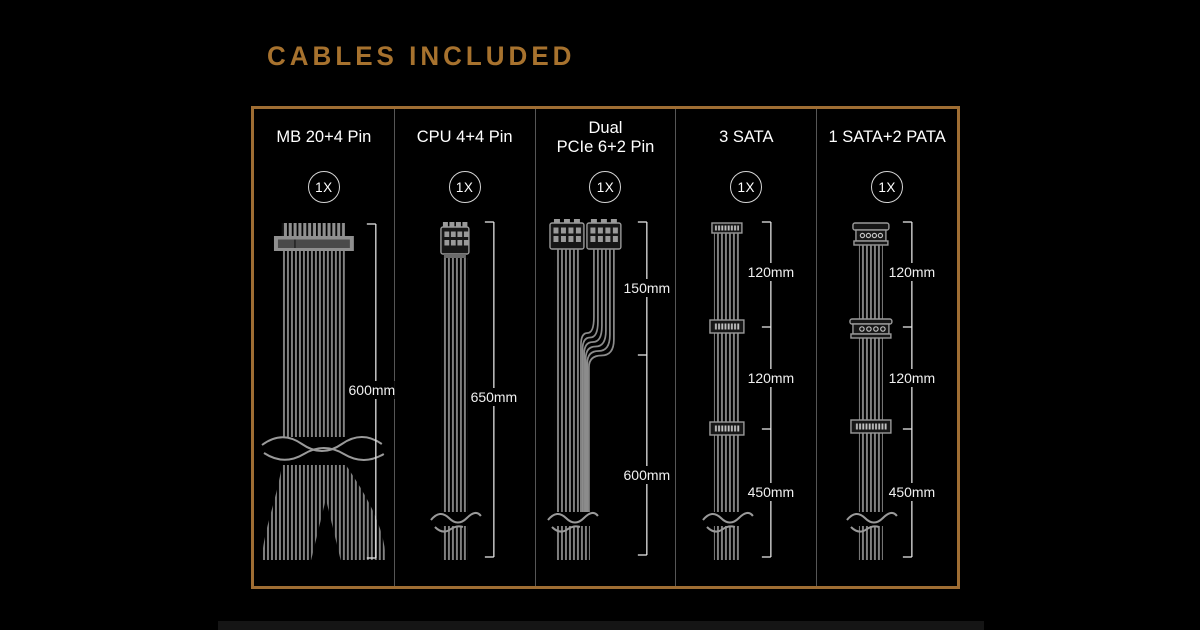 The image size is (1200, 630). I want to click on cable-diagram-sata: 120mm 120mm 450mm, so click(747, 390).